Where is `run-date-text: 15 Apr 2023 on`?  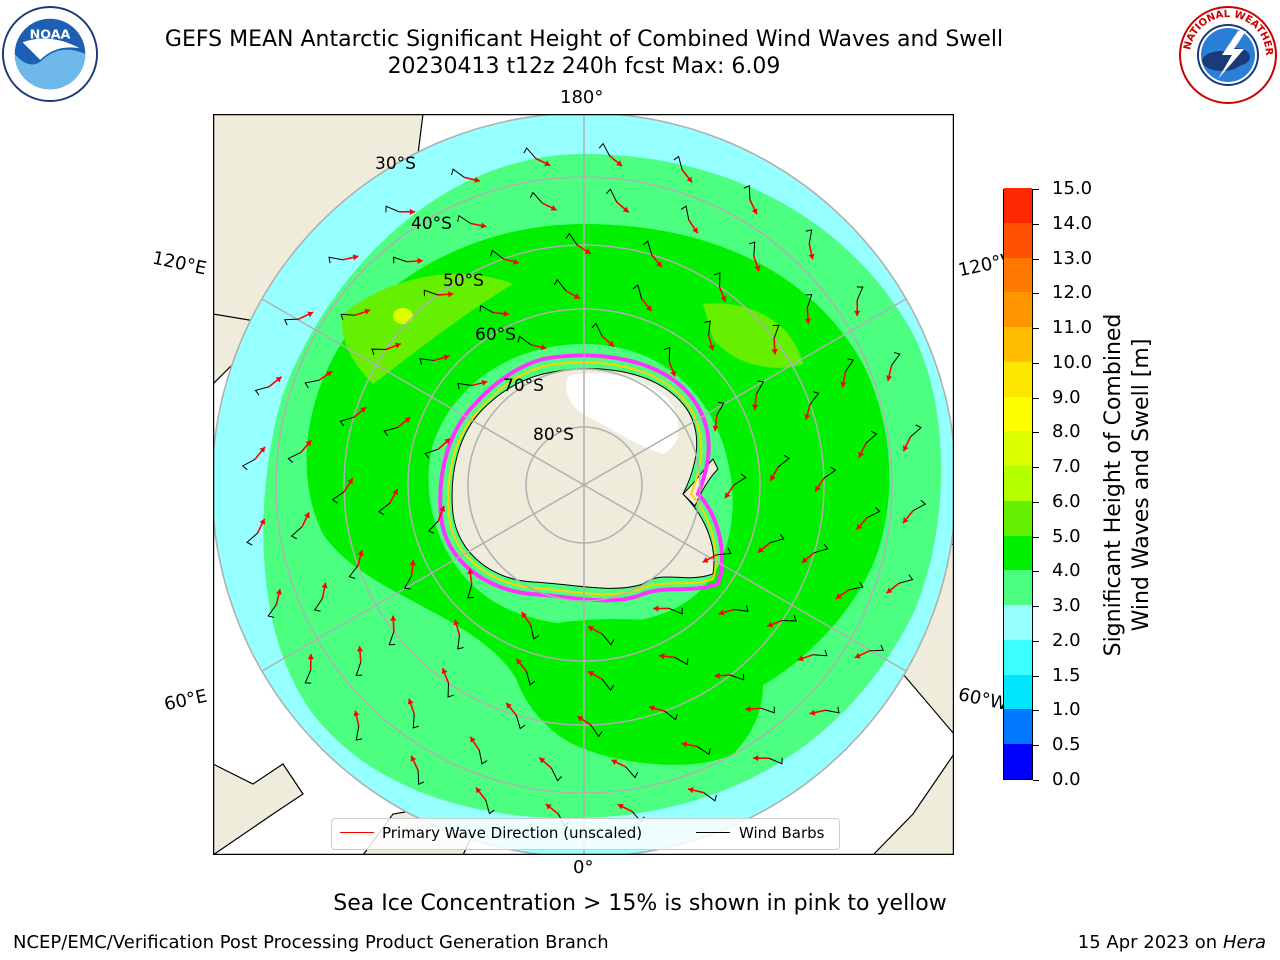 run-date-text: 15 Apr 2023 on is located at coordinates (1150, 942).